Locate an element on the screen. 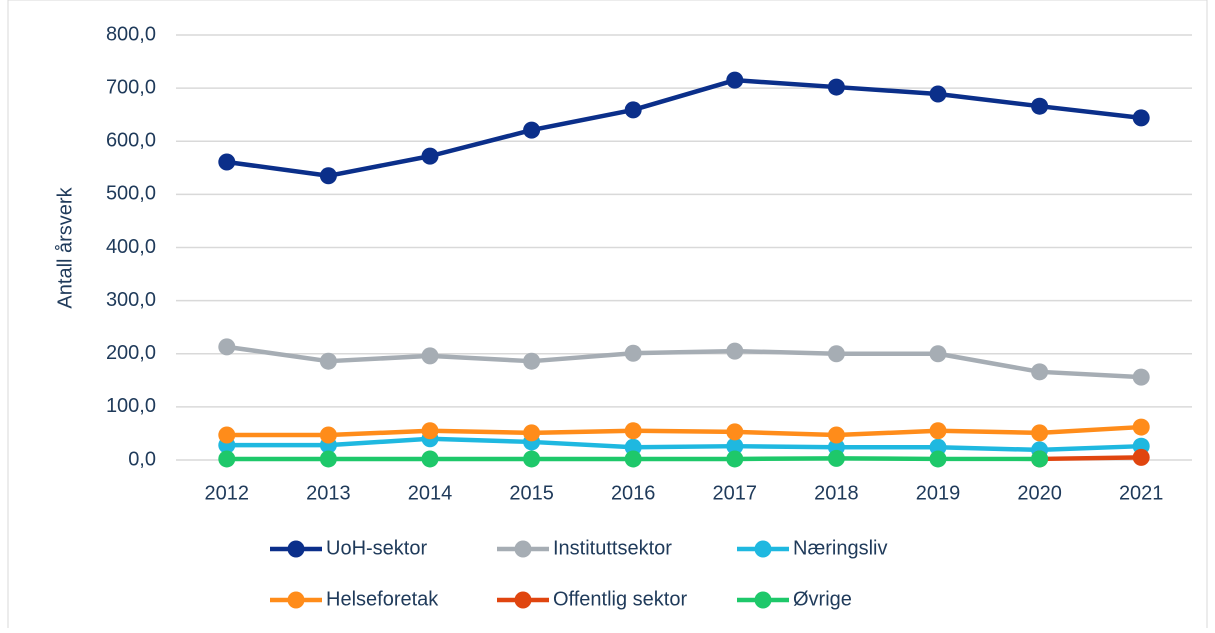 The height and width of the screenshot is (633, 1215). x-tick-label: 2013 is located at coordinates (328, 493).